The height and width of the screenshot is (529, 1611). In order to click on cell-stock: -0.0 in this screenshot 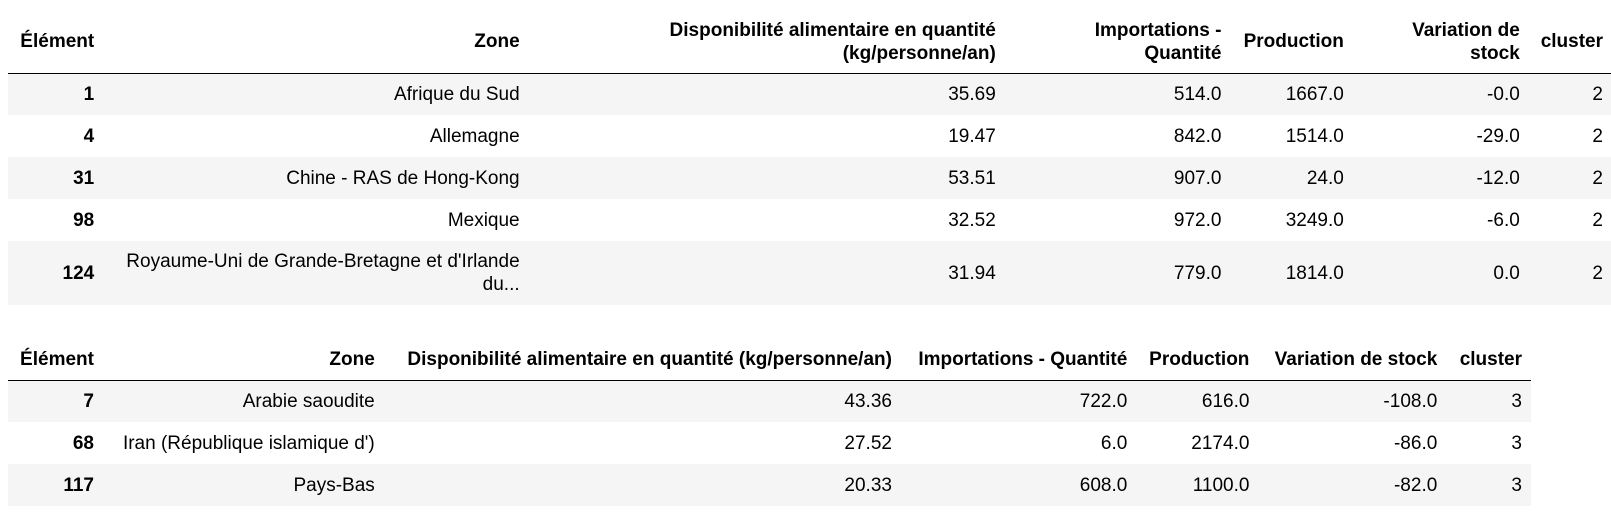, I will do `click(1503, 94)`.